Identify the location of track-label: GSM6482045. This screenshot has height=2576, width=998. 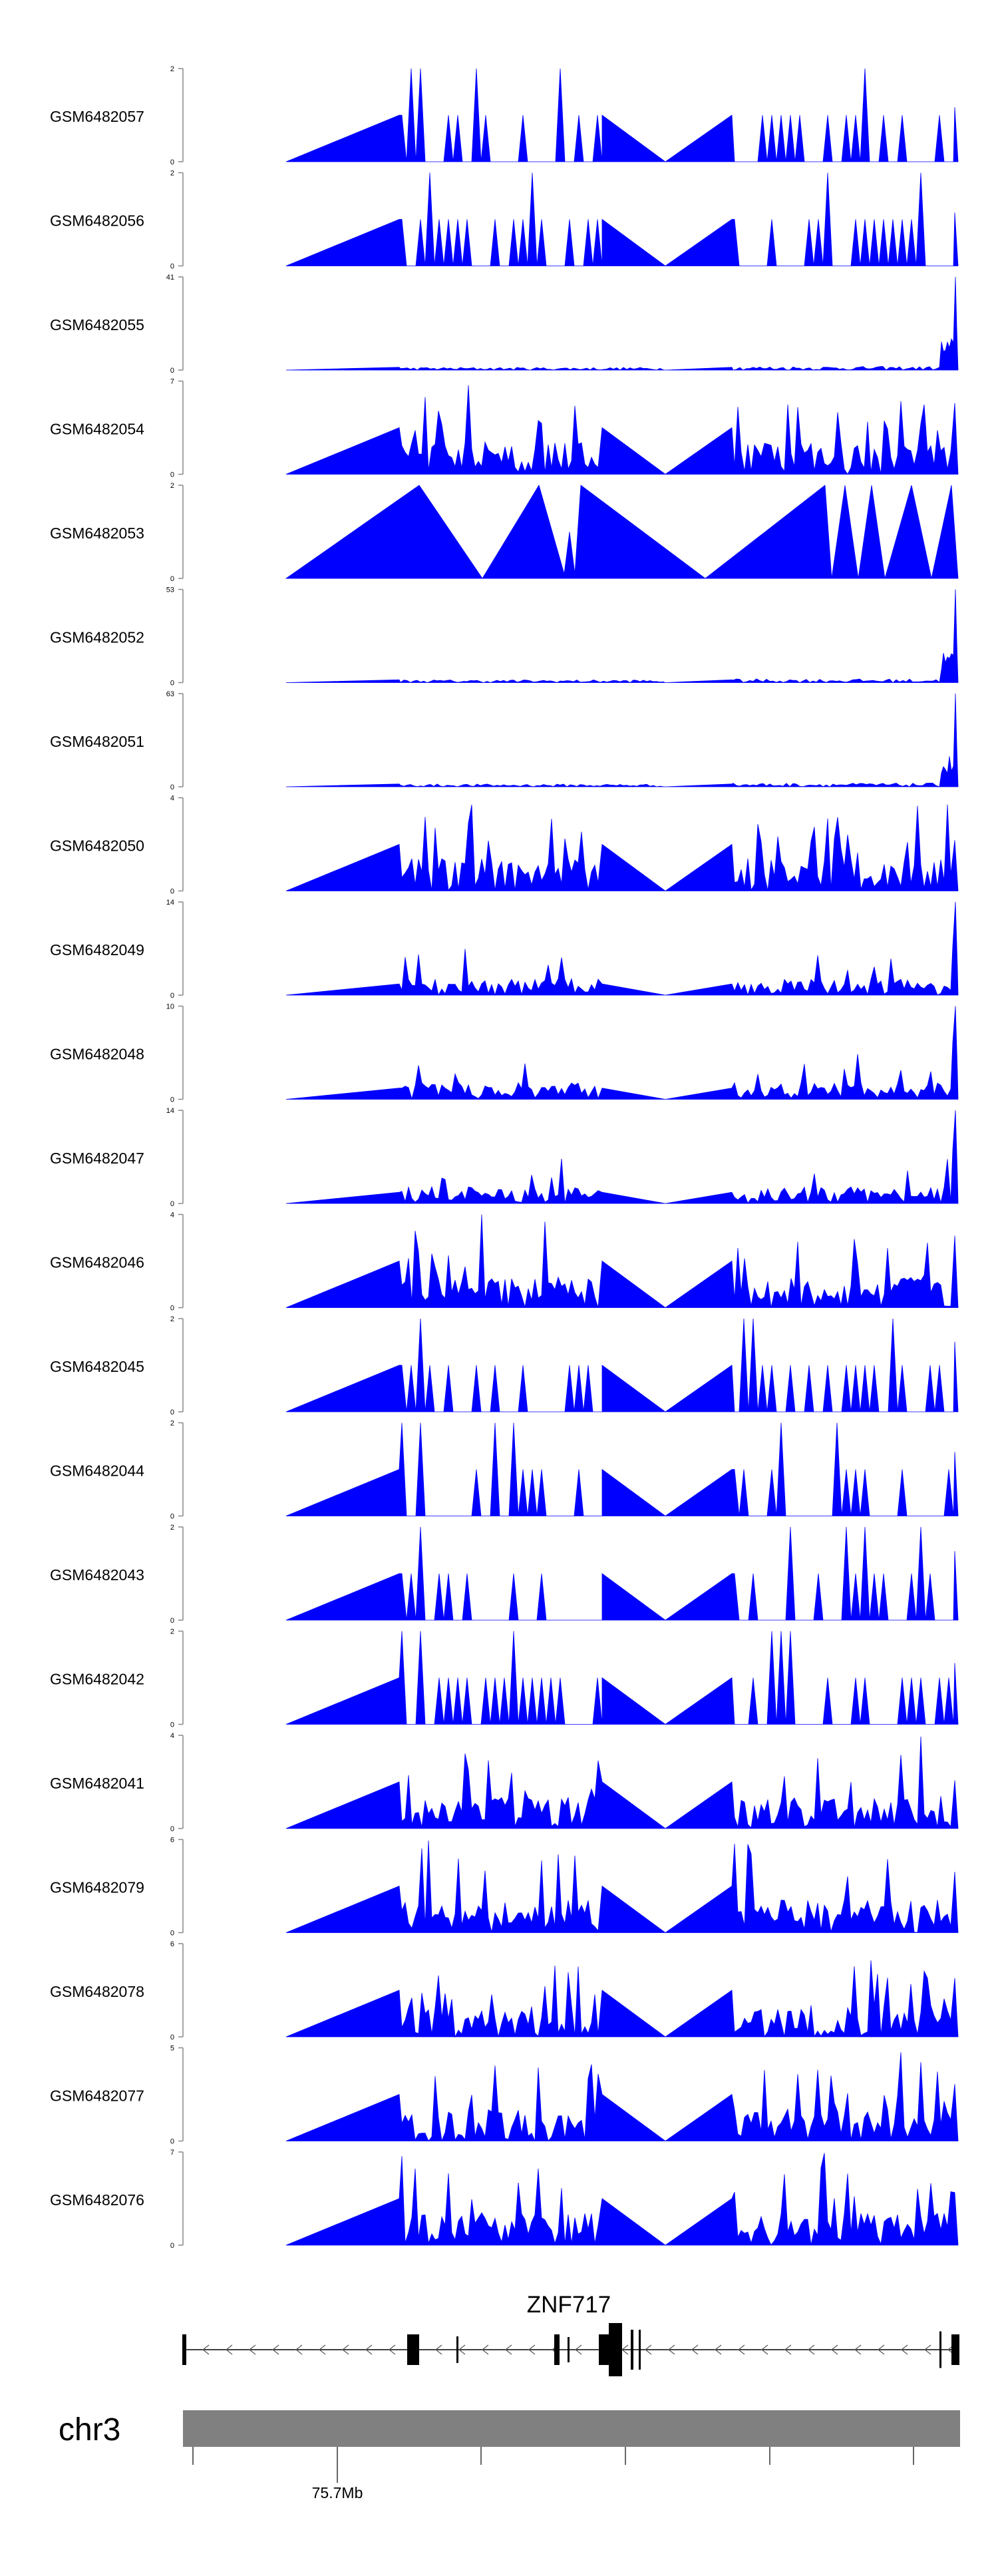
(97, 1366).